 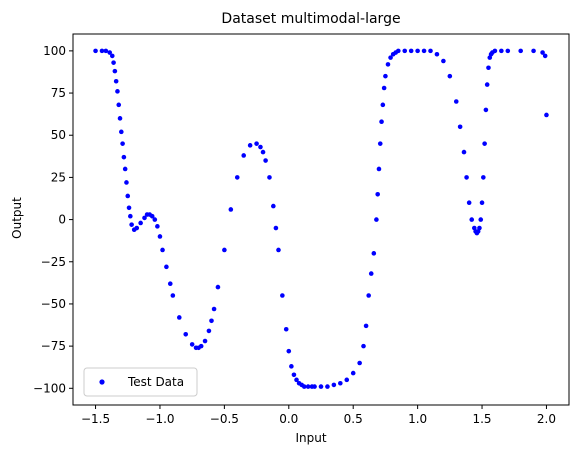 I want to click on y-tick-label: 25, so click(x=58, y=177).